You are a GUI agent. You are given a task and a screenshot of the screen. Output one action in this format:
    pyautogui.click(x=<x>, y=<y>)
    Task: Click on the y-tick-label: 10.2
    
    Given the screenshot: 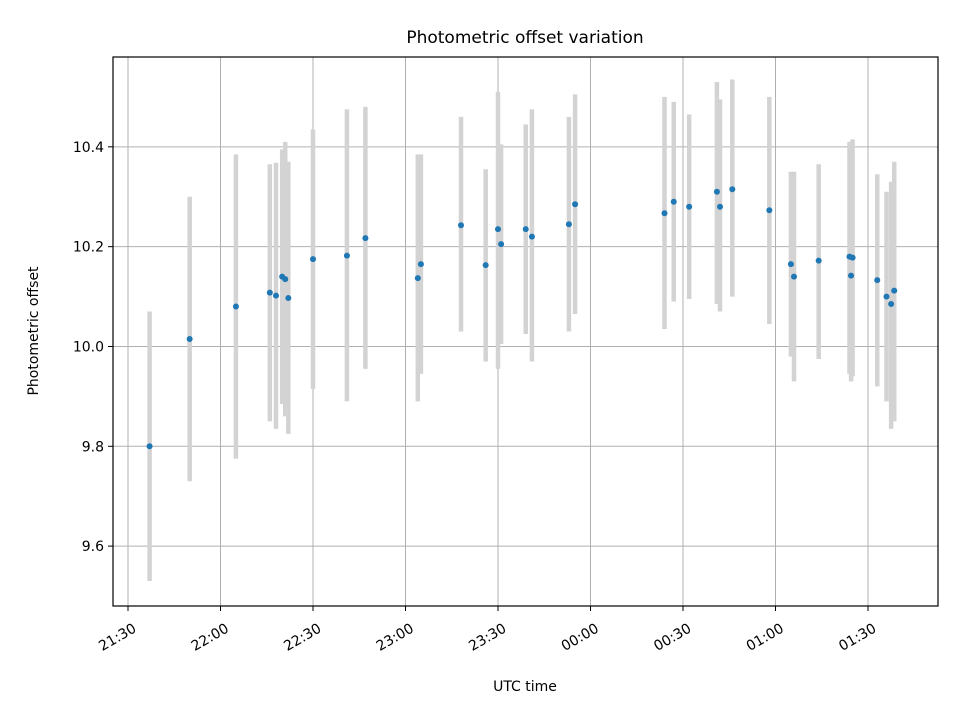 What is the action you would take?
    pyautogui.click(x=88, y=248)
    